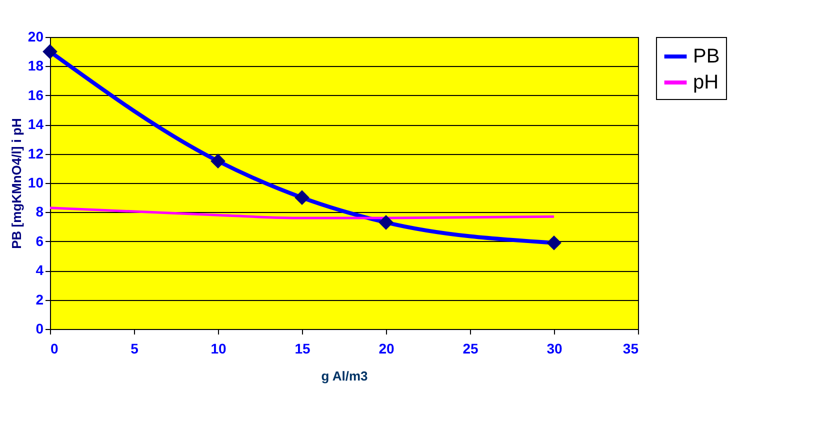 Image resolution: width=825 pixels, height=424 pixels. Describe the element at coordinates (36, 153) in the screenshot. I see `y-tick-label: 12` at that location.